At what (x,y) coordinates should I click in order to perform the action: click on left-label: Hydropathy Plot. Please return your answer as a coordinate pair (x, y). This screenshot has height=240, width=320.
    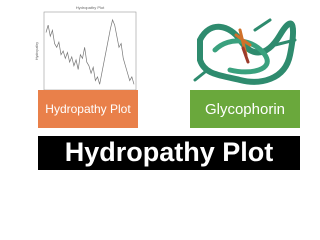
    Looking at the image, I should click on (88, 109).